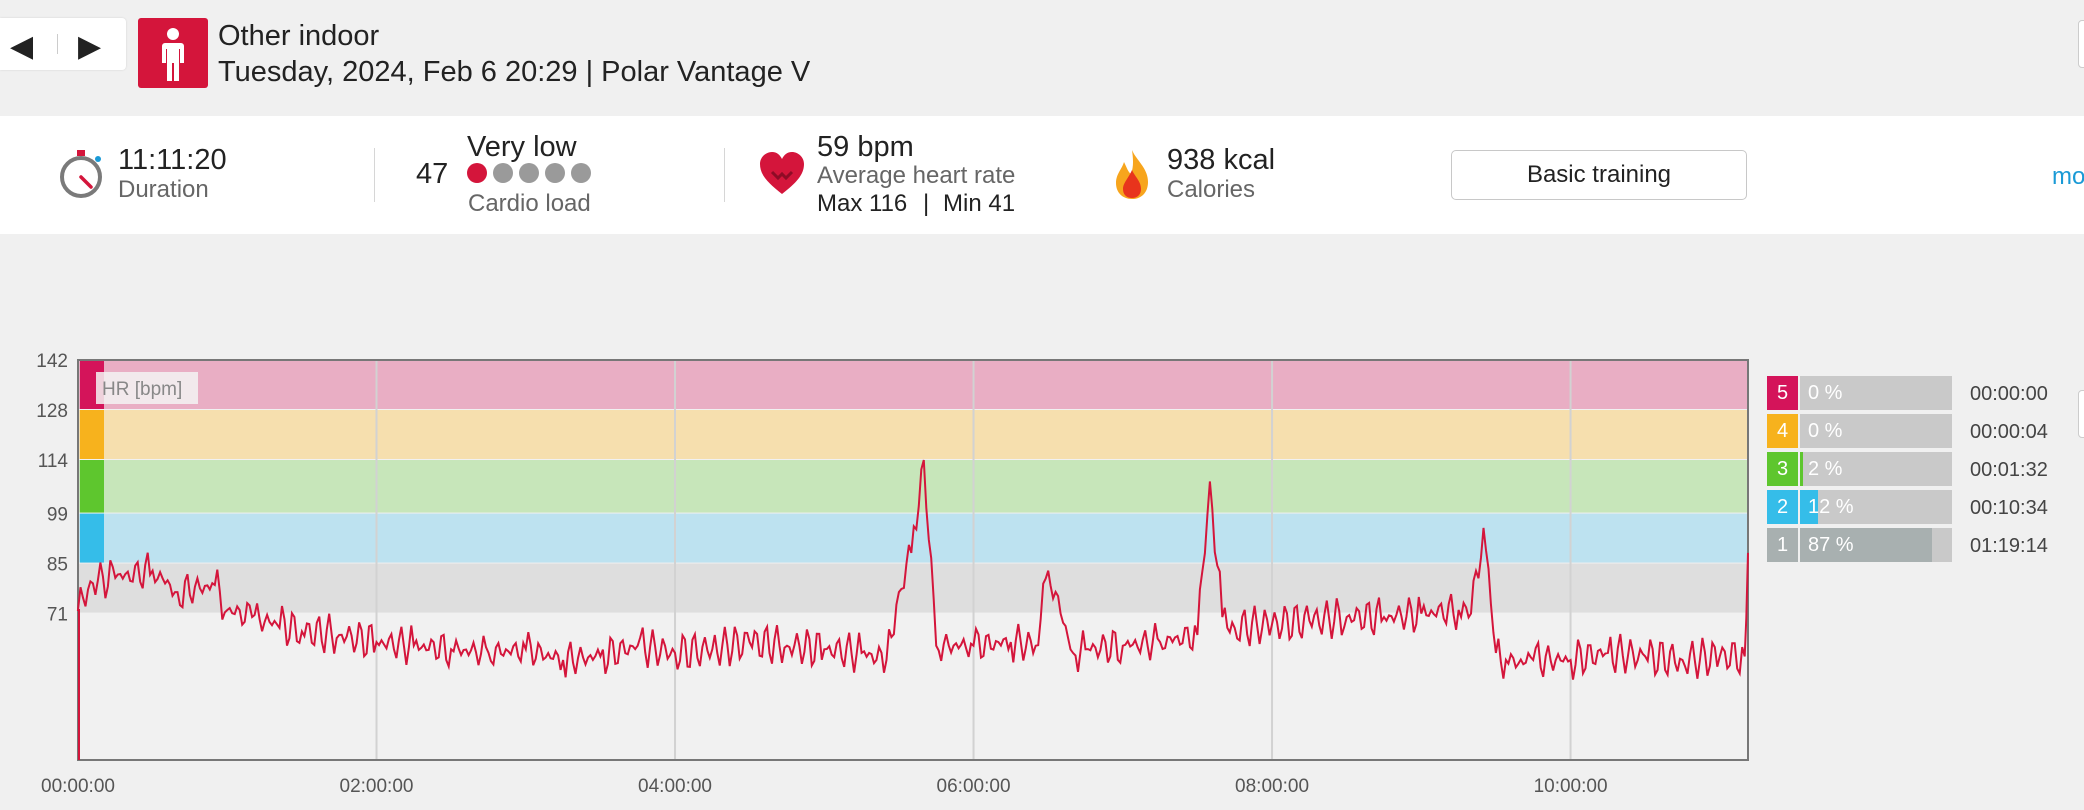 This screenshot has height=810, width=2084. I want to click on x-tick-label: 06:00:00, so click(974, 786).